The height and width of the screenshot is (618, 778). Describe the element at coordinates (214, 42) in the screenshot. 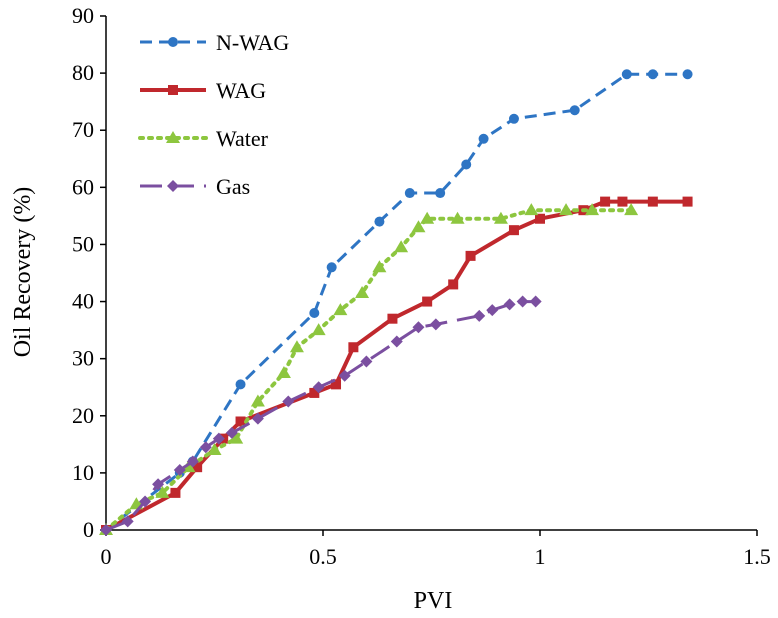

I see `legend-entry-n-wag: N-WAG` at that location.